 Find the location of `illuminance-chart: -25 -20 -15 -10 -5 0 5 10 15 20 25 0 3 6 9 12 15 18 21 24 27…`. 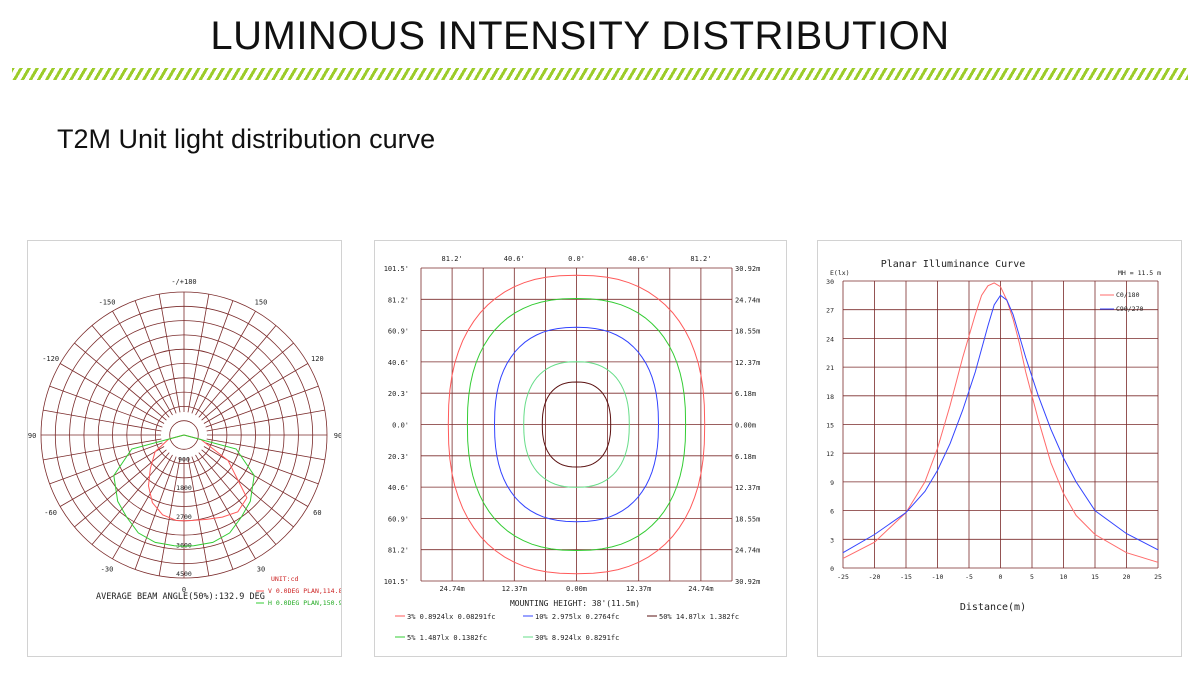

illuminance-chart: -25 -20 -15 -10 -5 0 5 10 15 20 25 0 3 6 9 12 15 18 21 24 27… is located at coordinates (994, 436).